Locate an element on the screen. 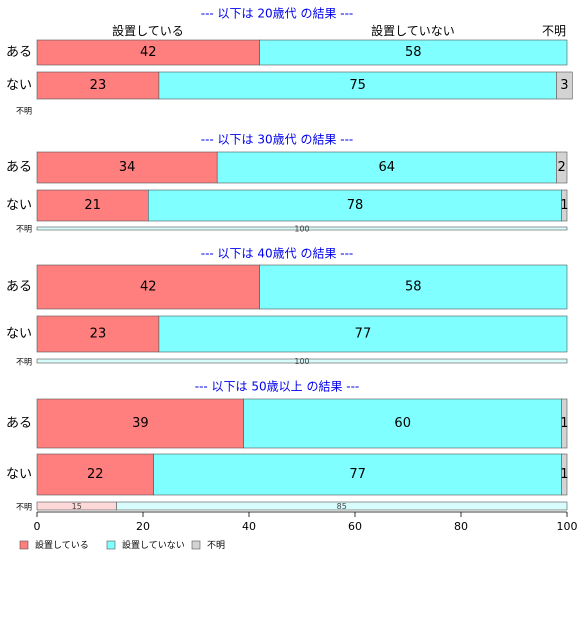  data-label: 21 is located at coordinates (92, 205).